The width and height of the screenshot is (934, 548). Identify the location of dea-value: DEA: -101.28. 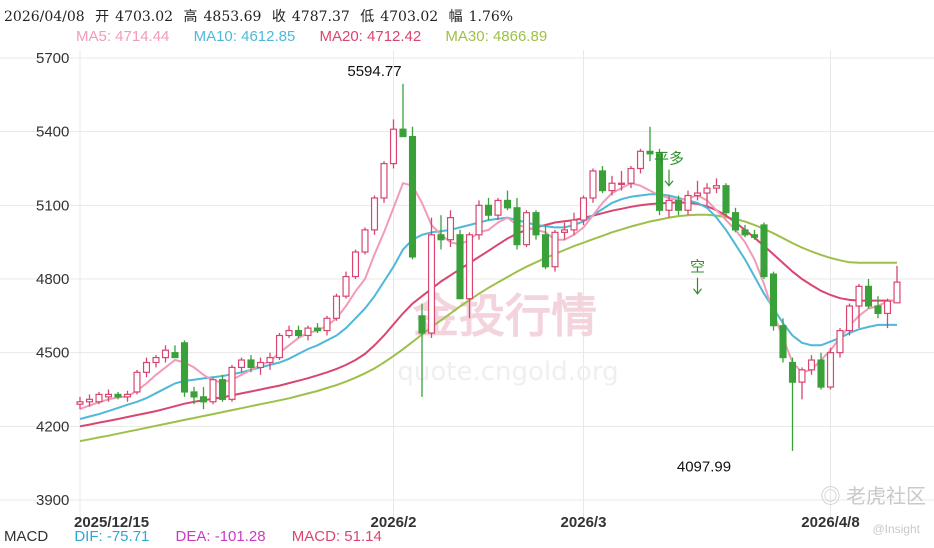
(220, 536).